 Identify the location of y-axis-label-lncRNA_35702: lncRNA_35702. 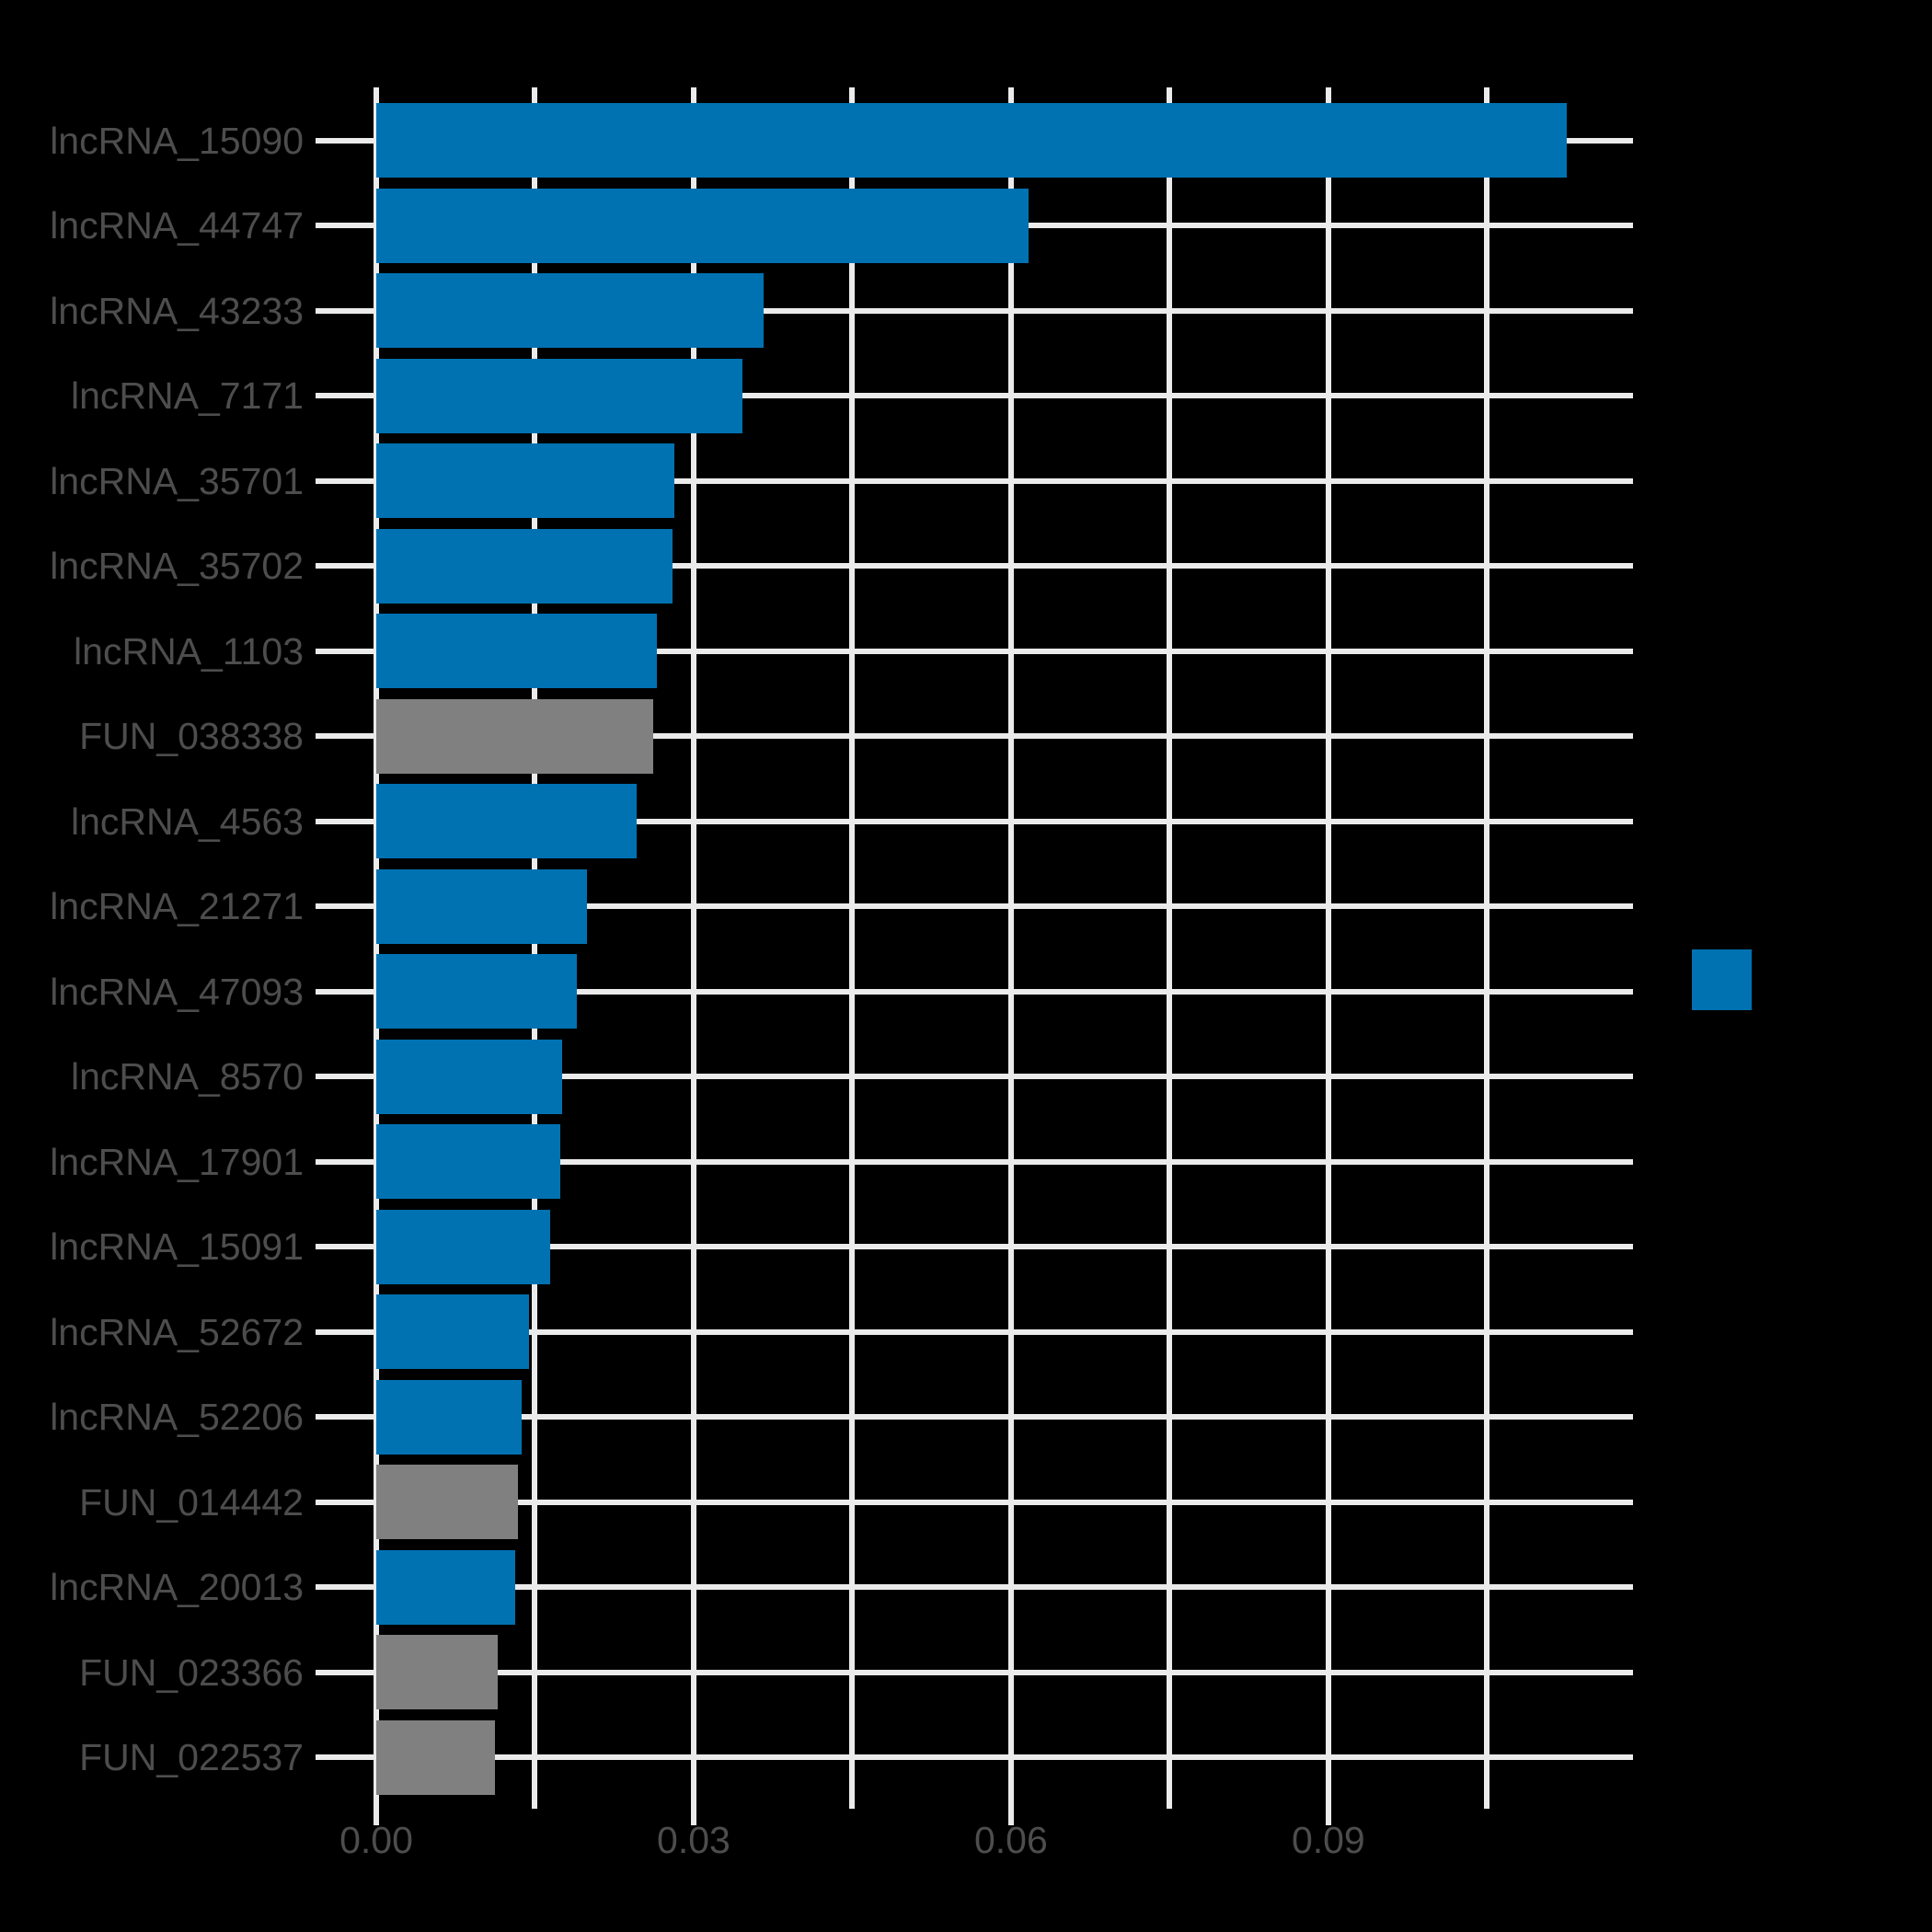
(177, 566).